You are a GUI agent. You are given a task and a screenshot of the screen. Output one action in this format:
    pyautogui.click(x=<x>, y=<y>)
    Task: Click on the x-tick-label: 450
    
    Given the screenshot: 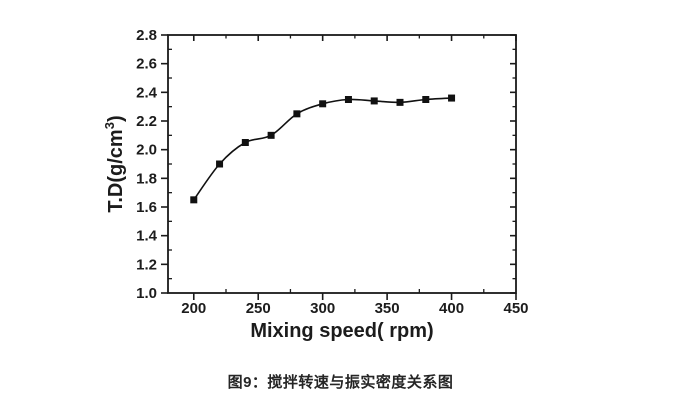 What is the action you would take?
    pyautogui.click(x=515, y=308)
    